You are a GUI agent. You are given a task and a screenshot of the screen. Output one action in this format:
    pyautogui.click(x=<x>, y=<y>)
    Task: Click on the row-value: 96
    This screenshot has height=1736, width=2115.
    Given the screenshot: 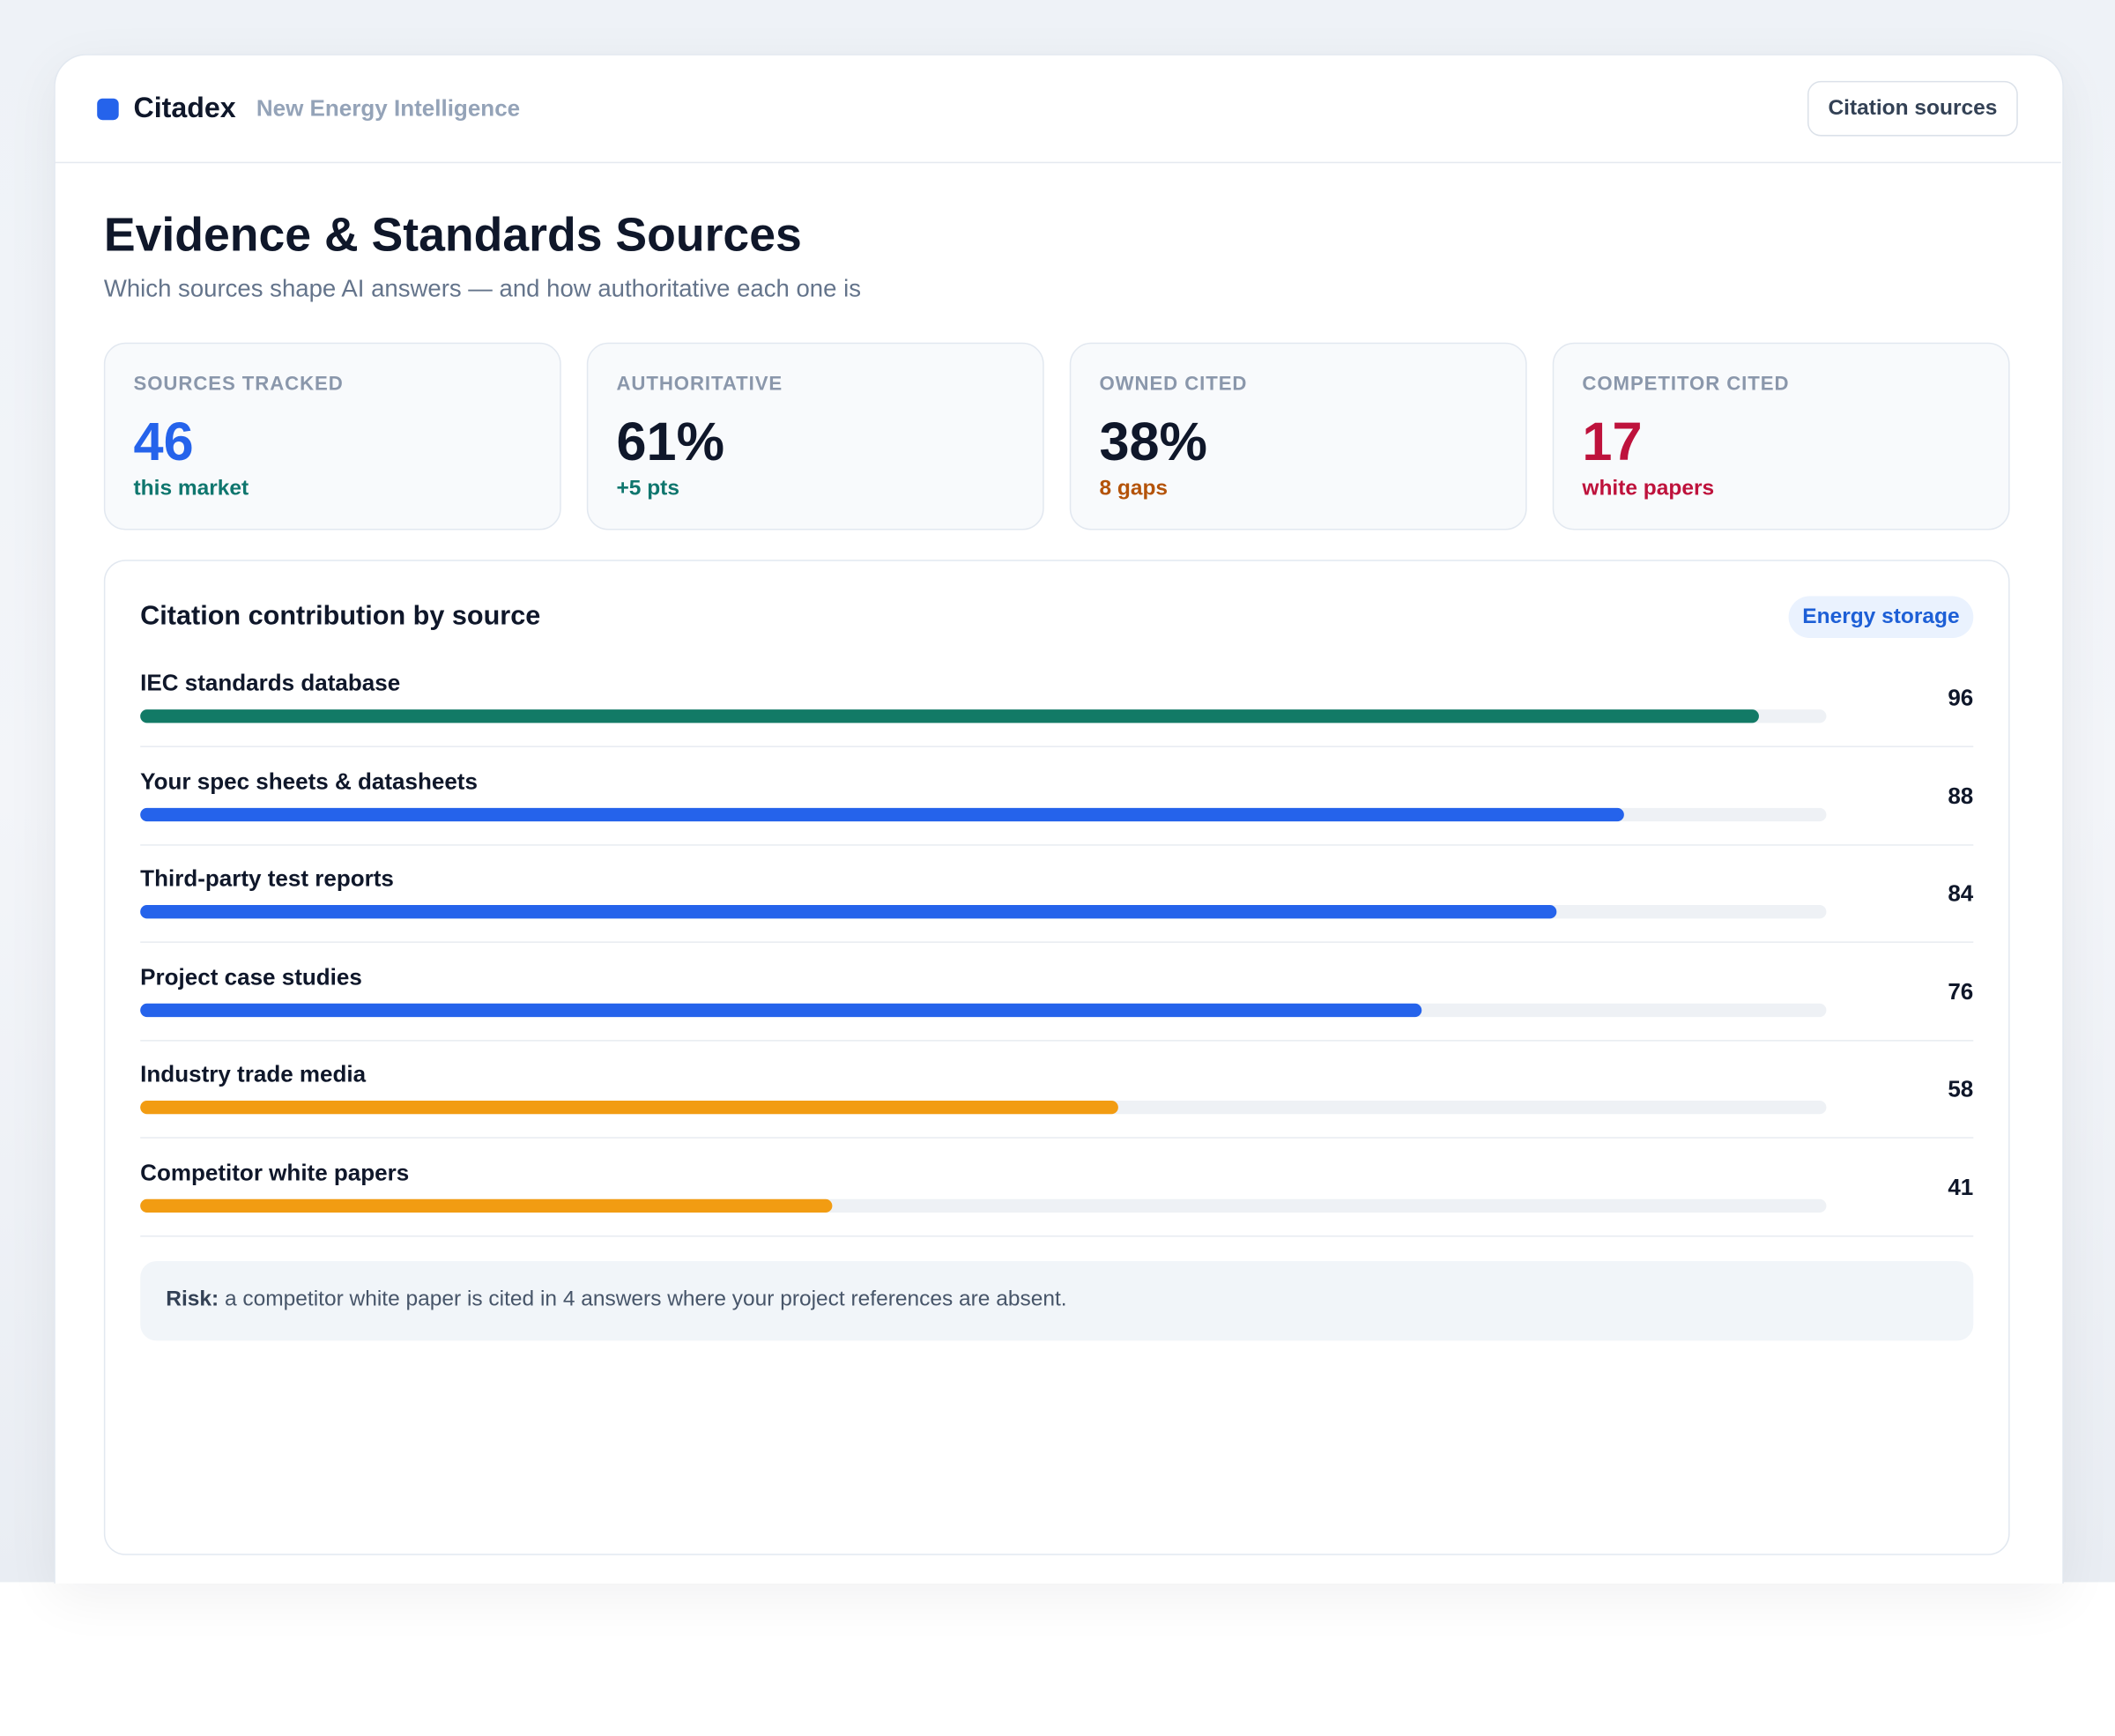 What is the action you would take?
    pyautogui.click(x=1961, y=698)
    